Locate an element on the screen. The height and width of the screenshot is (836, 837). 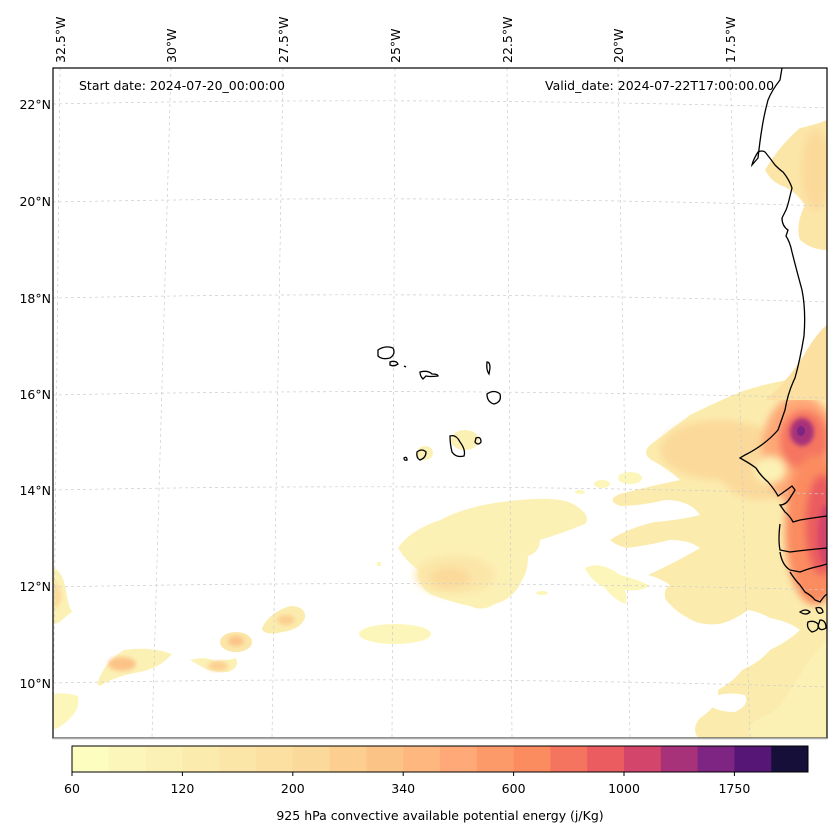
cape-region-west-10n is located at coordinates (66, 711).